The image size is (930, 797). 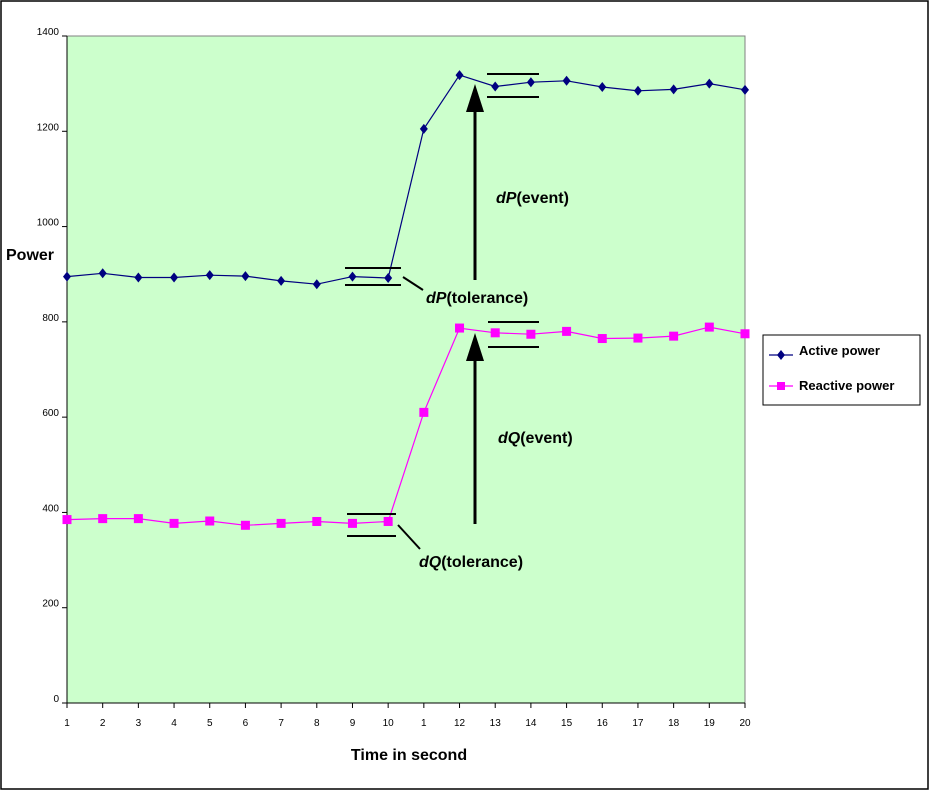 What do you see at coordinates (638, 723) in the screenshot?
I see `x-tick-label: 17` at bounding box center [638, 723].